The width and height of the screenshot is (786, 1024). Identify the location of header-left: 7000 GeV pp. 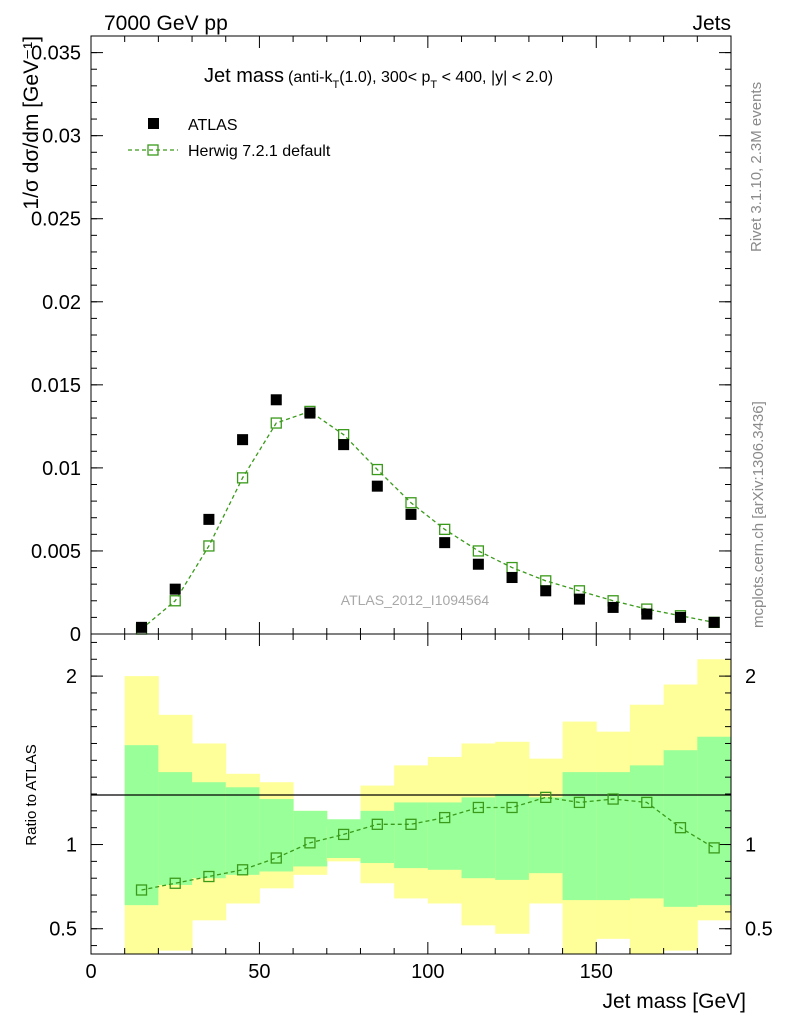
(166, 23).